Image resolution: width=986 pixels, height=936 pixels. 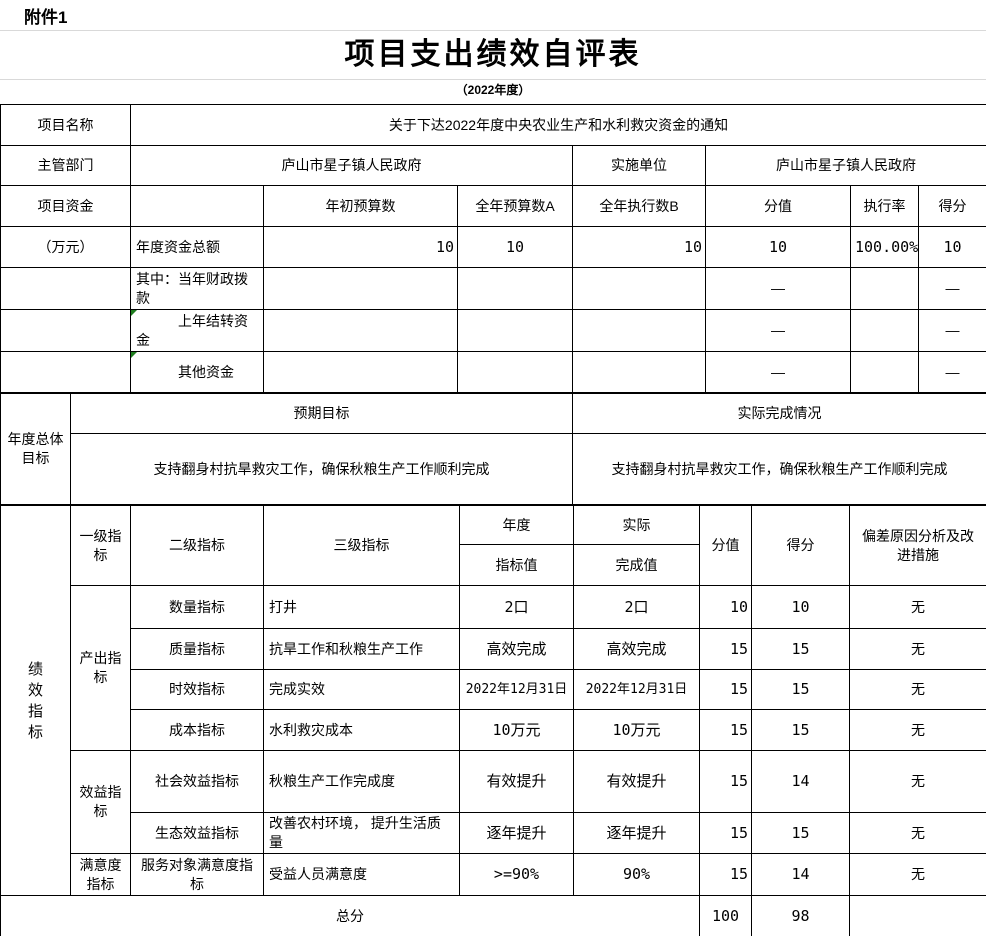 I want to click on funds-empty-cell, so click(x=197, y=206).